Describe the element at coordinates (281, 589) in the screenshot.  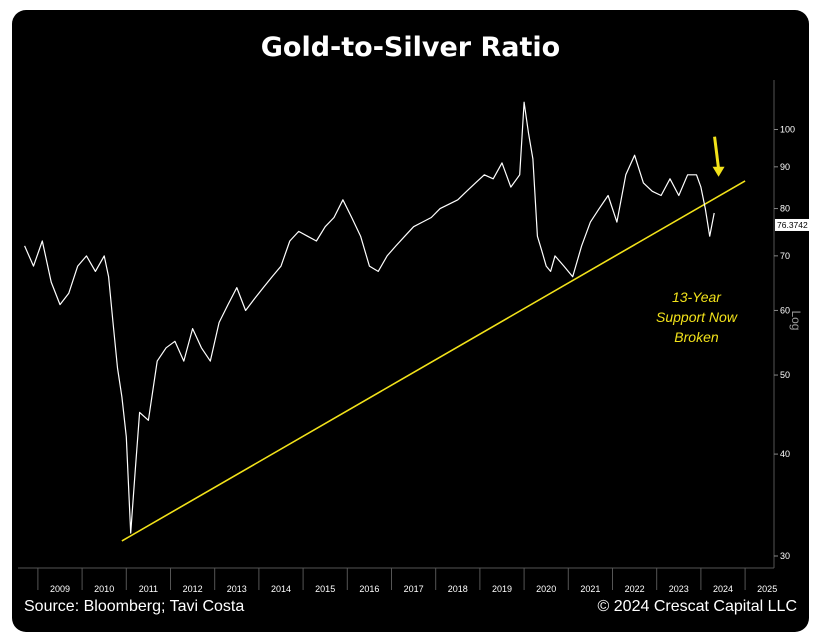
I see `x-tick-label: 2014` at that location.